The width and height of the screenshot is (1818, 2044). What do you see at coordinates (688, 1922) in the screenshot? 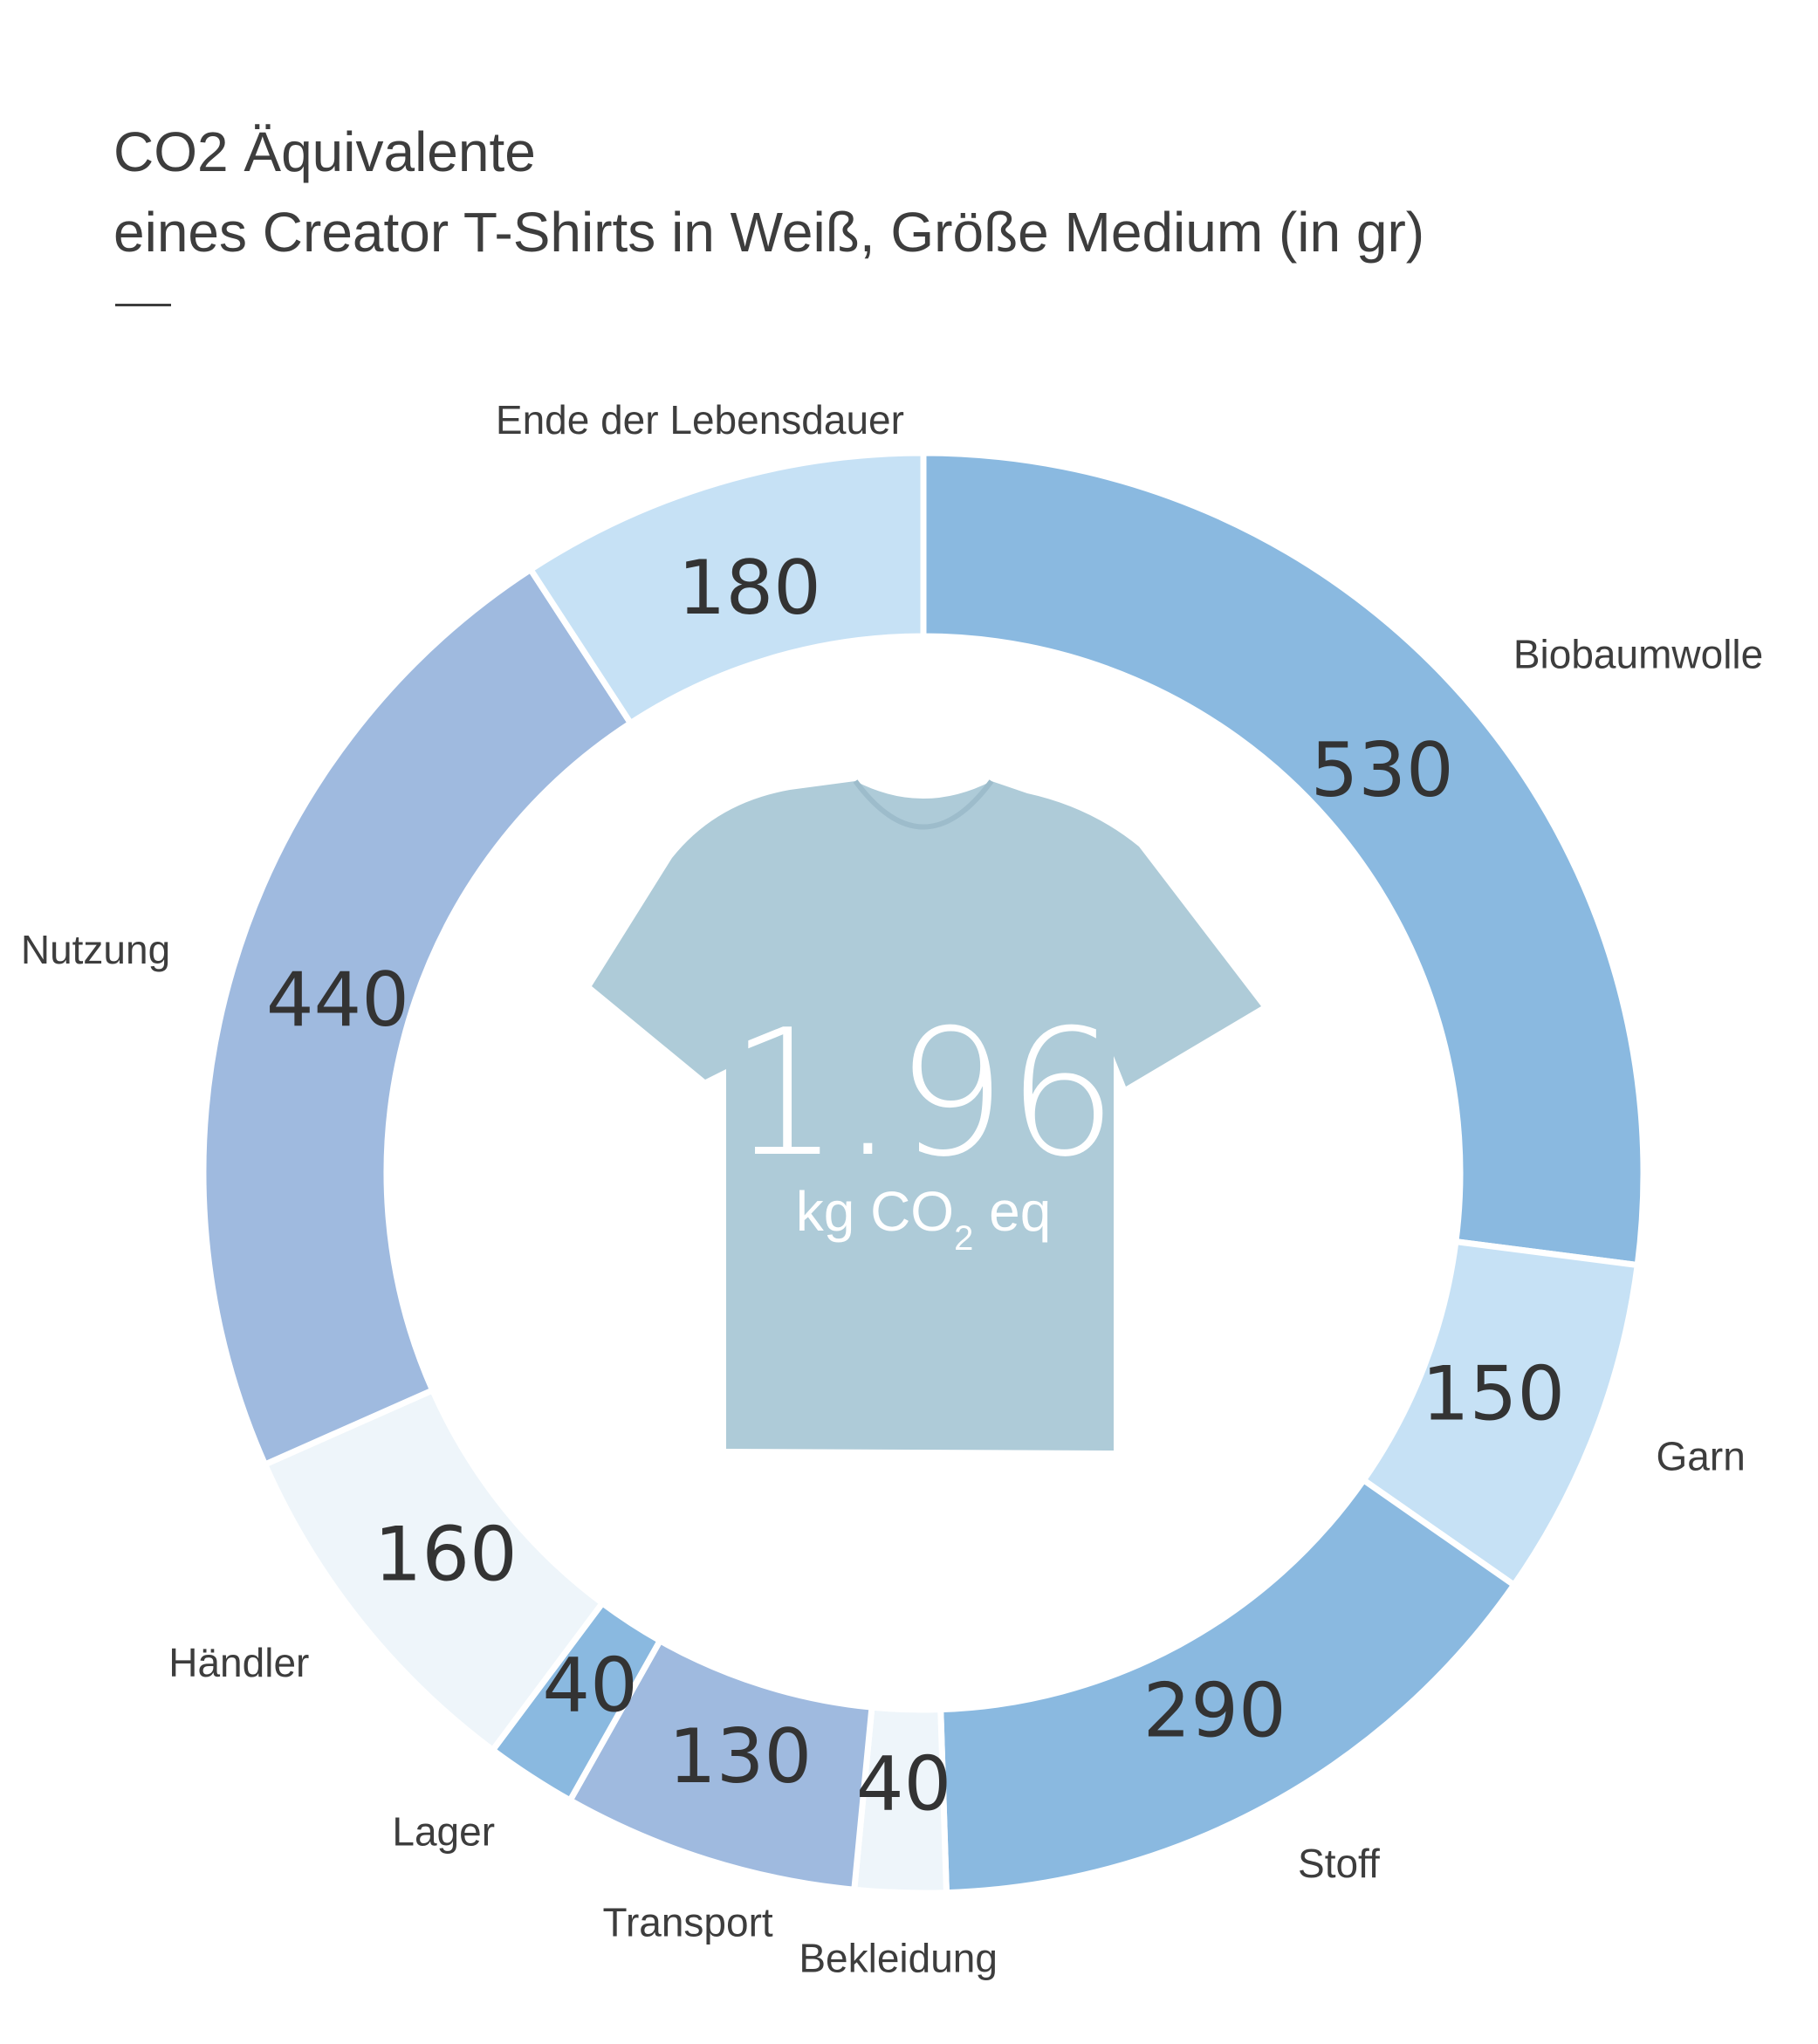
I see `slice-label-transport: Transport` at bounding box center [688, 1922].